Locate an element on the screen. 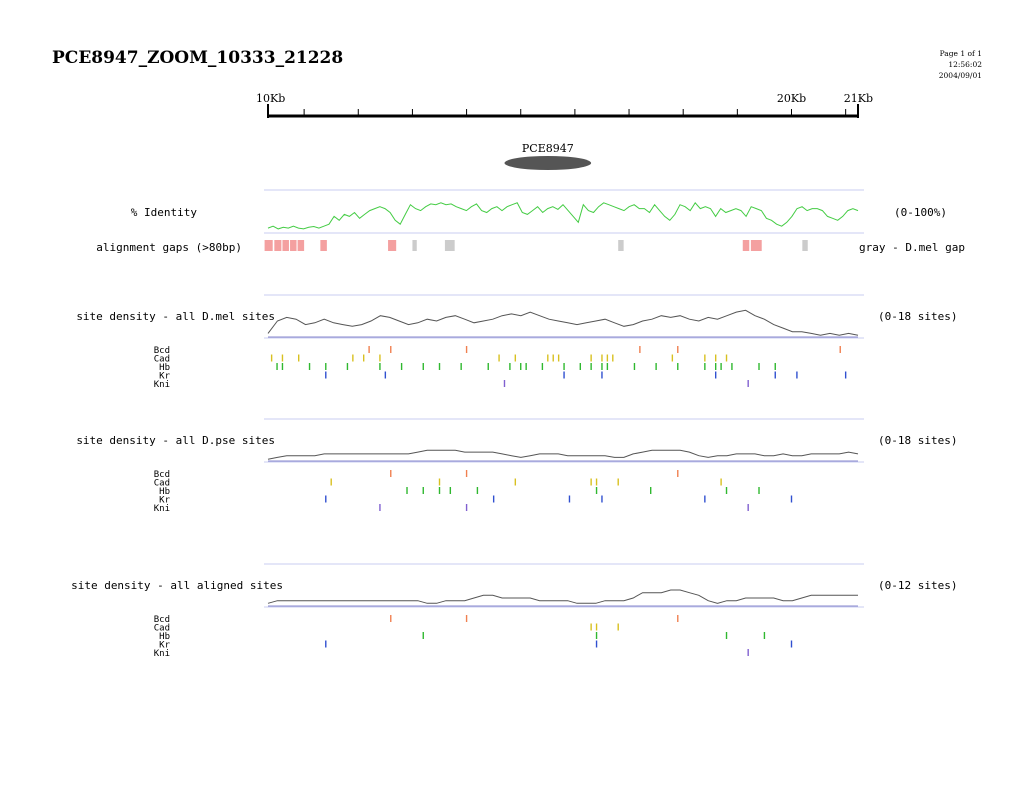  print-date: 2004/09/01 is located at coordinates (960, 75).